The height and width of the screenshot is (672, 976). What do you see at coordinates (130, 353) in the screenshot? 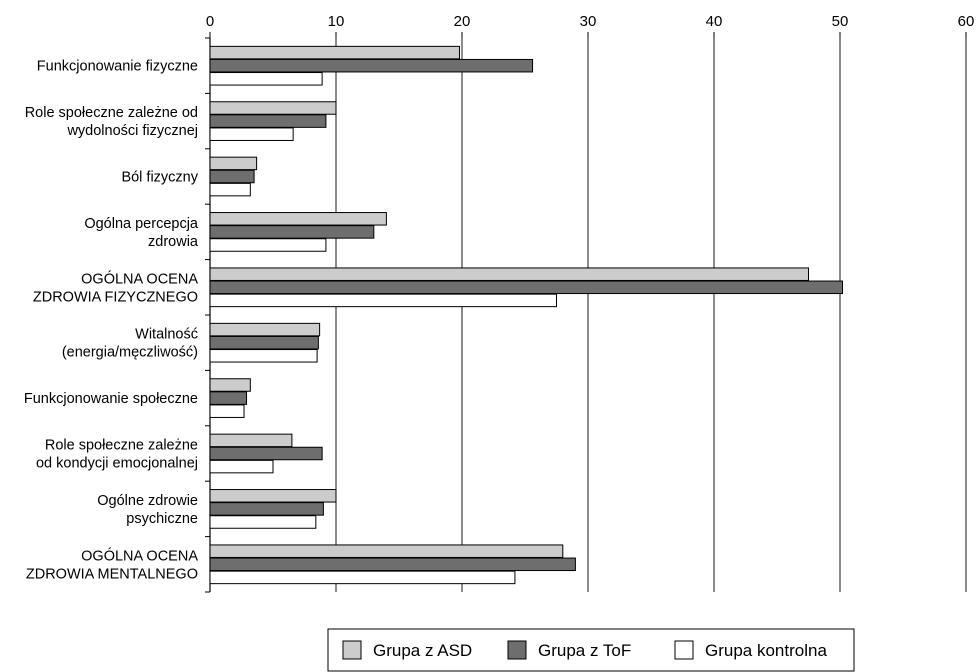
I see `category-label: (energia/męczliwość)` at bounding box center [130, 353].